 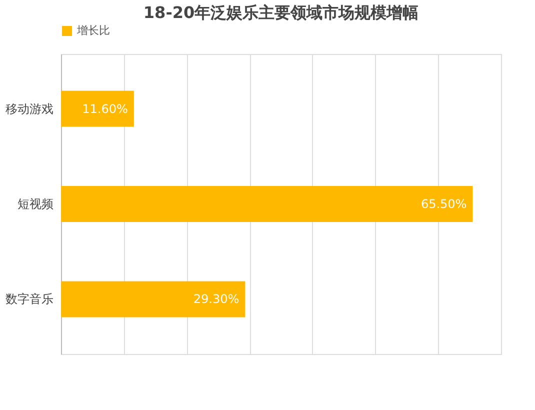 What do you see at coordinates (93, 30) in the screenshot?
I see `legend-label: 增长比` at bounding box center [93, 30].